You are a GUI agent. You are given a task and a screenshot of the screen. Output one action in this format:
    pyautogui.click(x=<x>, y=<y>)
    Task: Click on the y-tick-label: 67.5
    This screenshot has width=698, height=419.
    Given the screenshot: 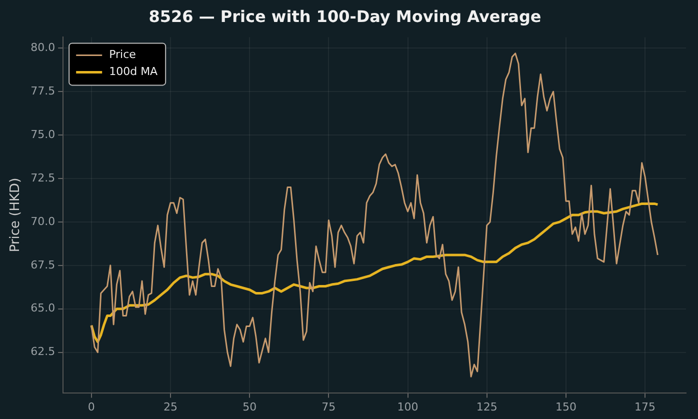 What is the action you would take?
    pyautogui.click(x=43, y=265)
    